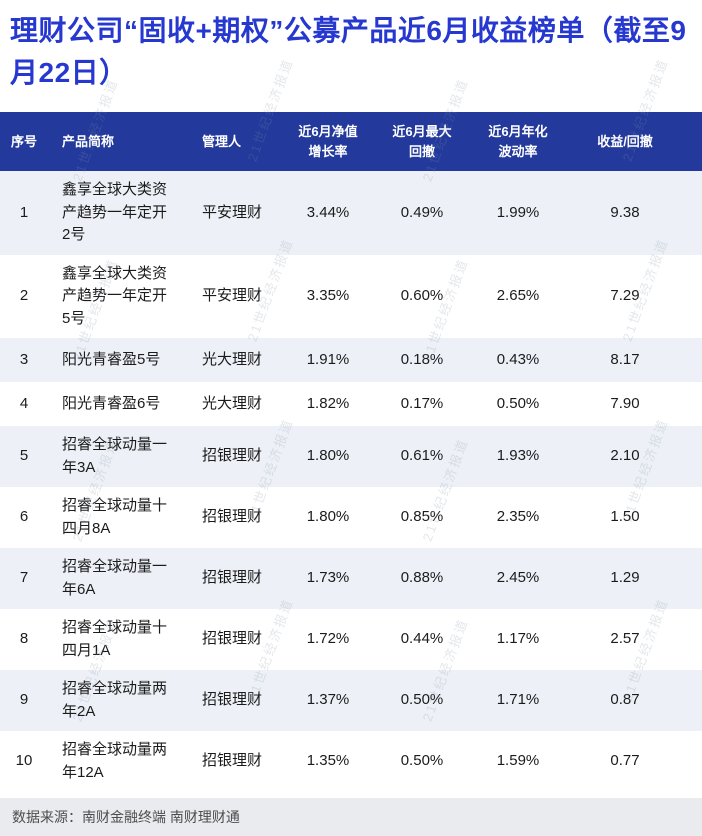  What do you see at coordinates (422, 517) in the screenshot?
I see `cell-drawdown: 0.85%` at bounding box center [422, 517].